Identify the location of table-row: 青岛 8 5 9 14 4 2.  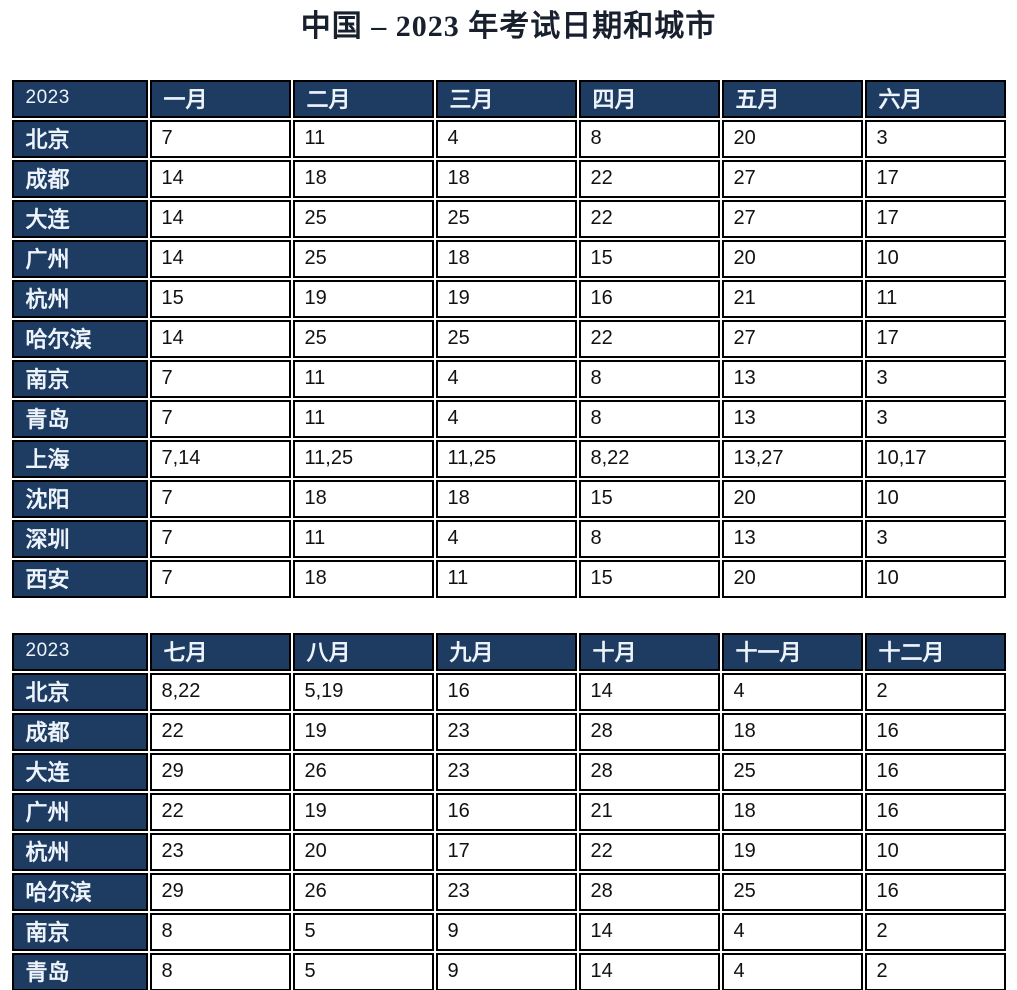
(508, 971).